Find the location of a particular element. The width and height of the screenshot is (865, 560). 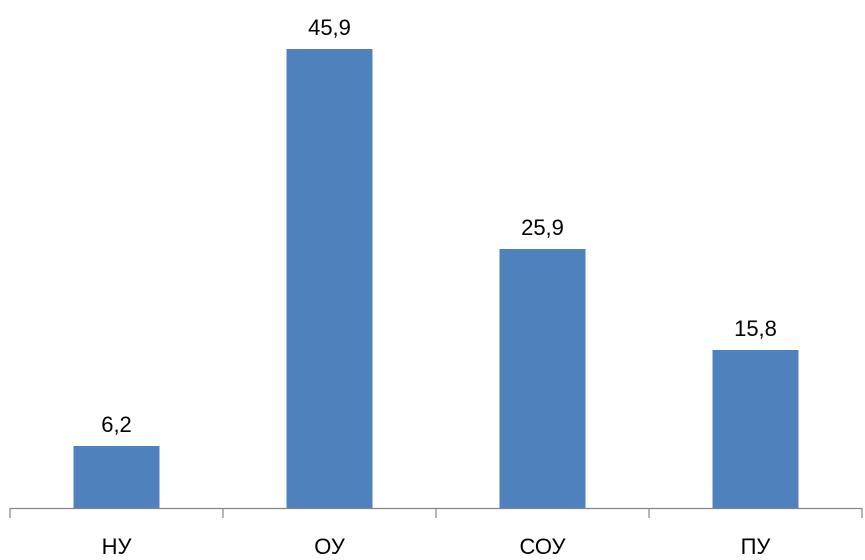

data-label-4: 15,8 is located at coordinates (755, 328).